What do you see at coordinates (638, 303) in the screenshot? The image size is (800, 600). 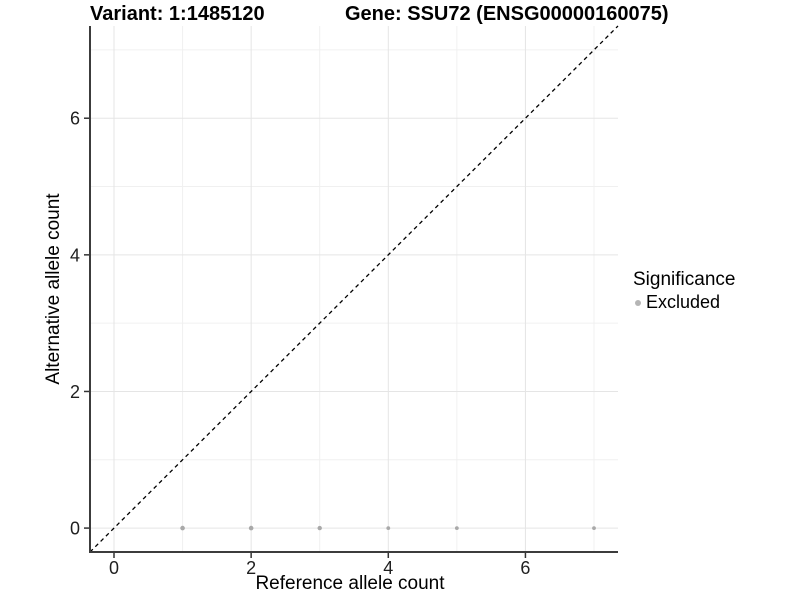 I see `legend-key-dot-icon` at bounding box center [638, 303].